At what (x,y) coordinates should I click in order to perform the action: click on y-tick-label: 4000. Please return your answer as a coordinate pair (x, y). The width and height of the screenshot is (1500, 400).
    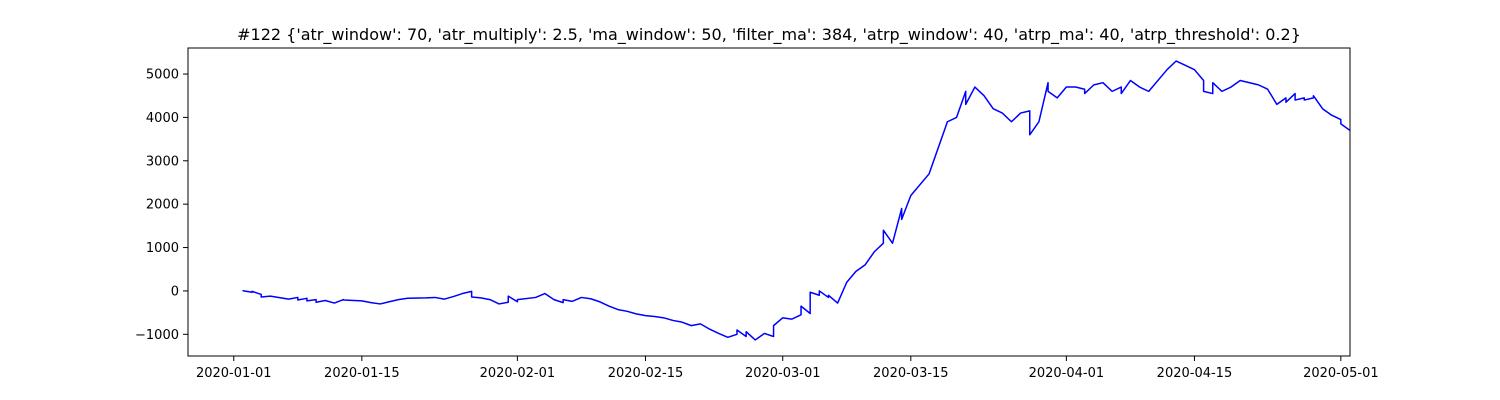
    Looking at the image, I should click on (162, 118).